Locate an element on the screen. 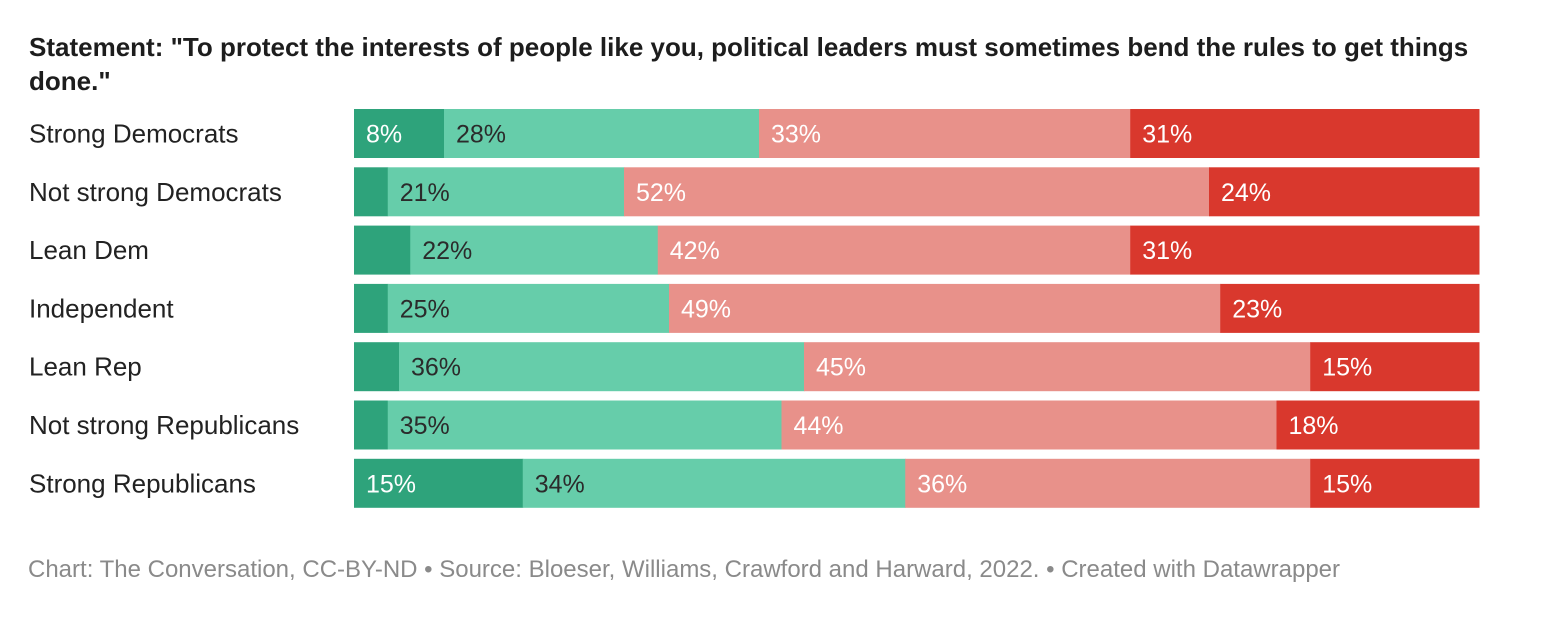  category-label: Lean Rep is located at coordinates (85, 367).